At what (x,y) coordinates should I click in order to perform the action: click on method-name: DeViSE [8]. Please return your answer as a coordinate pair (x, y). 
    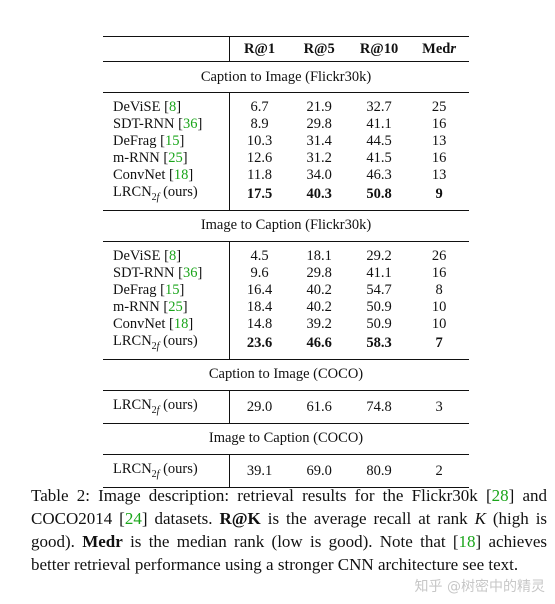
    Looking at the image, I should click on (166, 252).